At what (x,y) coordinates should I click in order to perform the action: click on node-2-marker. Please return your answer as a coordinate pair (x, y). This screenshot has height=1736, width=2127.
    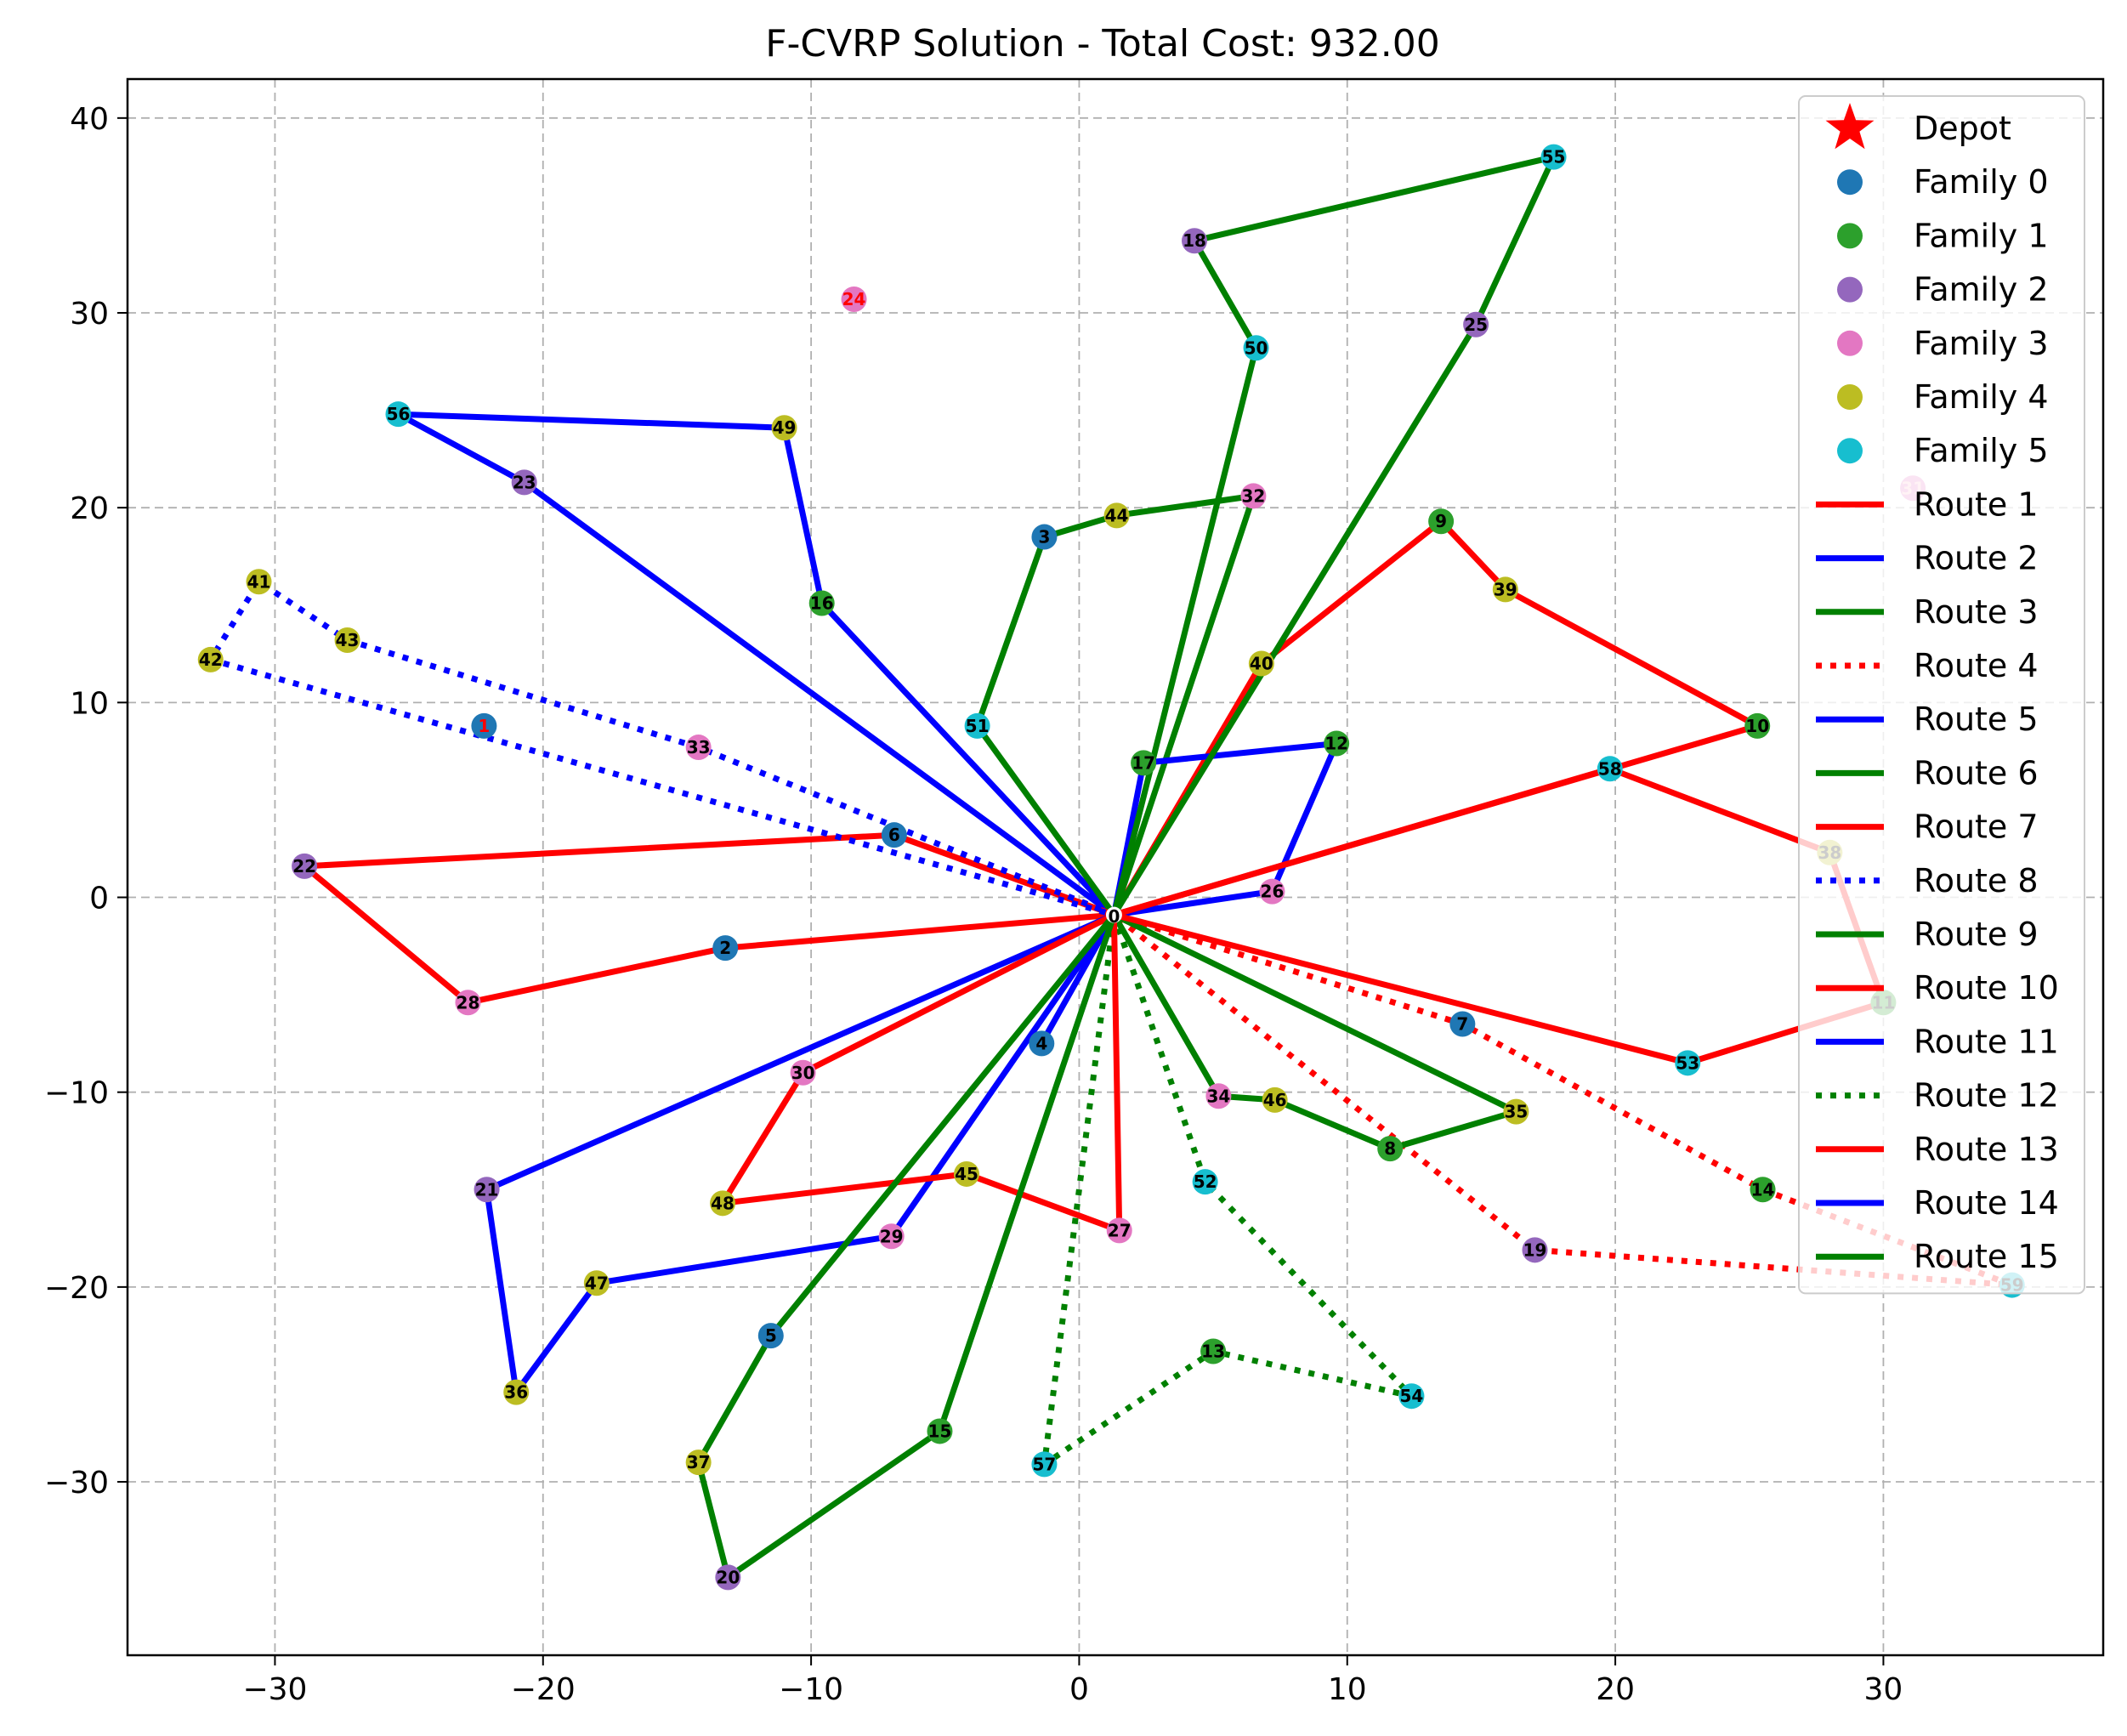
    Looking at the image, I should click on (725, 949).